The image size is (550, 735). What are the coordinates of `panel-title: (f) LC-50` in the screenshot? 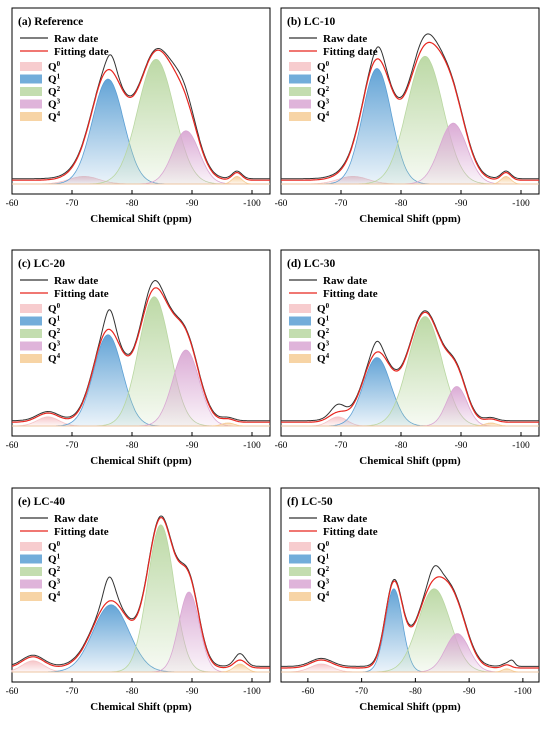 It's located at (310, 502).